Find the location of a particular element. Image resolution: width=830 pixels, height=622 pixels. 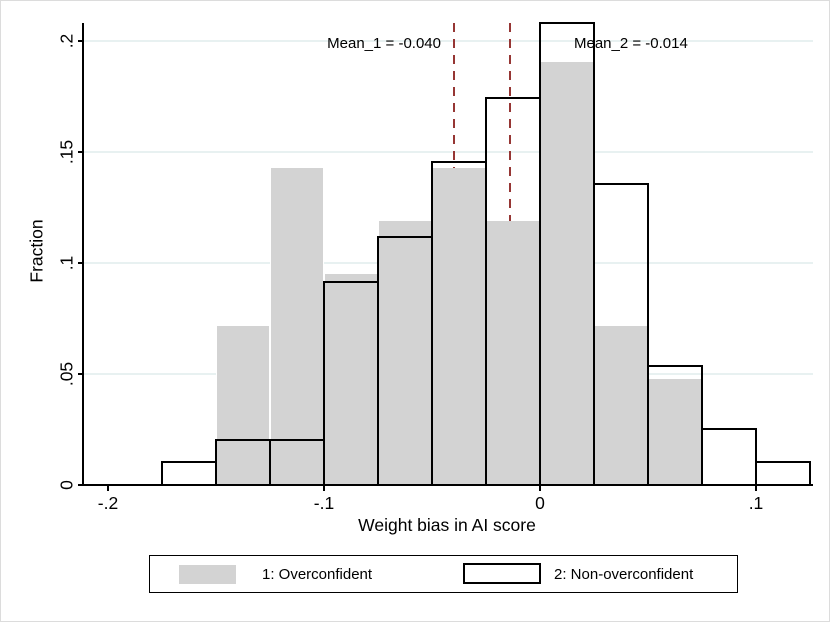

x-tick-label: 0 is located at coordinates (540, 503).